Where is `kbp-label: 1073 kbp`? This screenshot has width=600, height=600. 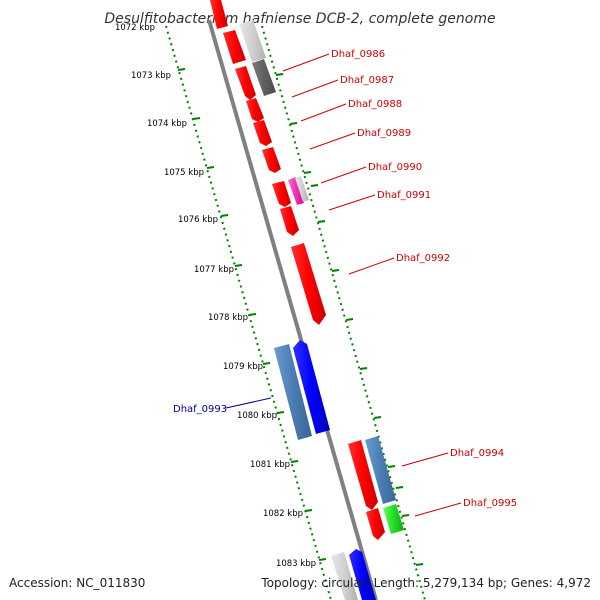
kbp-label: 1073 kbp is located at coordinates (151, 76).